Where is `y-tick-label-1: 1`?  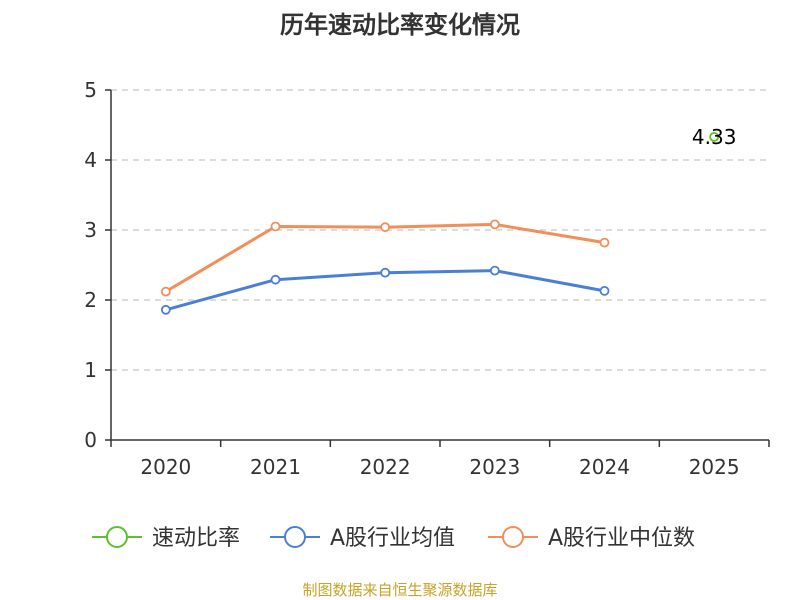 y-tick-label-1: 1 is located at coordinates (90, 370).